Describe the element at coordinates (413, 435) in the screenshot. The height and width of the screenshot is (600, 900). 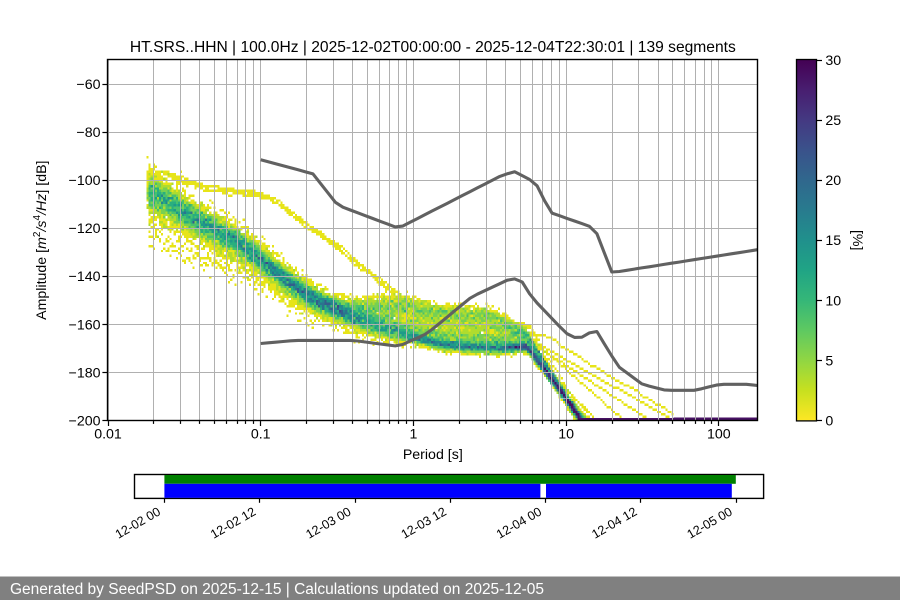
I see `svg-text: 1` at that location.